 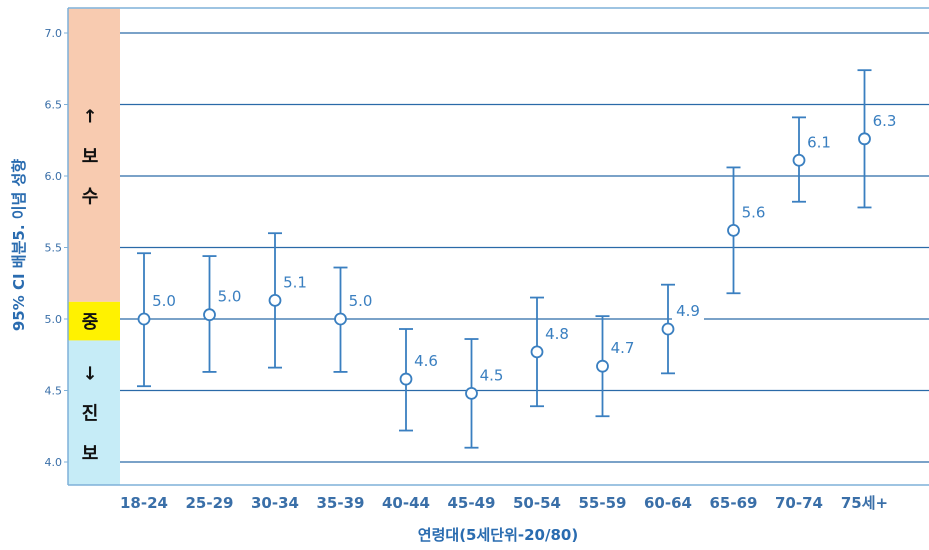 What do you see at coordinates (54, 176) in the screenshot?
I see `y-tick-label: 6.0` at bounding box center [54, 176].